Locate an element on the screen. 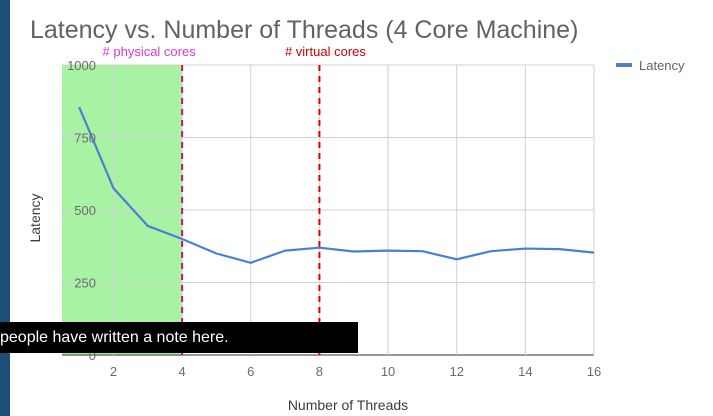 Image resolution: width=713 pixels, height=416 pixels. y-tick-label: 750 is located at coordinates (85, 138).